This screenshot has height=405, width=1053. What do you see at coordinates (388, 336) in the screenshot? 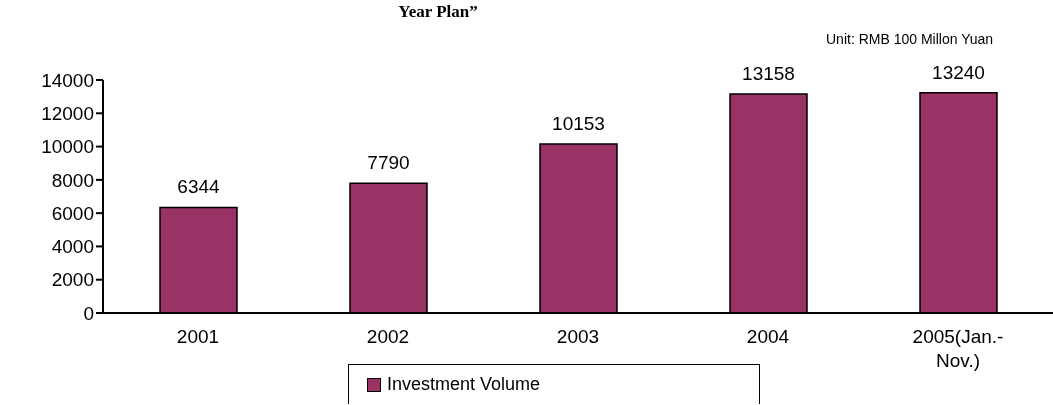
I see `x-tick-label: 2002` at bounding box center [388, 336].